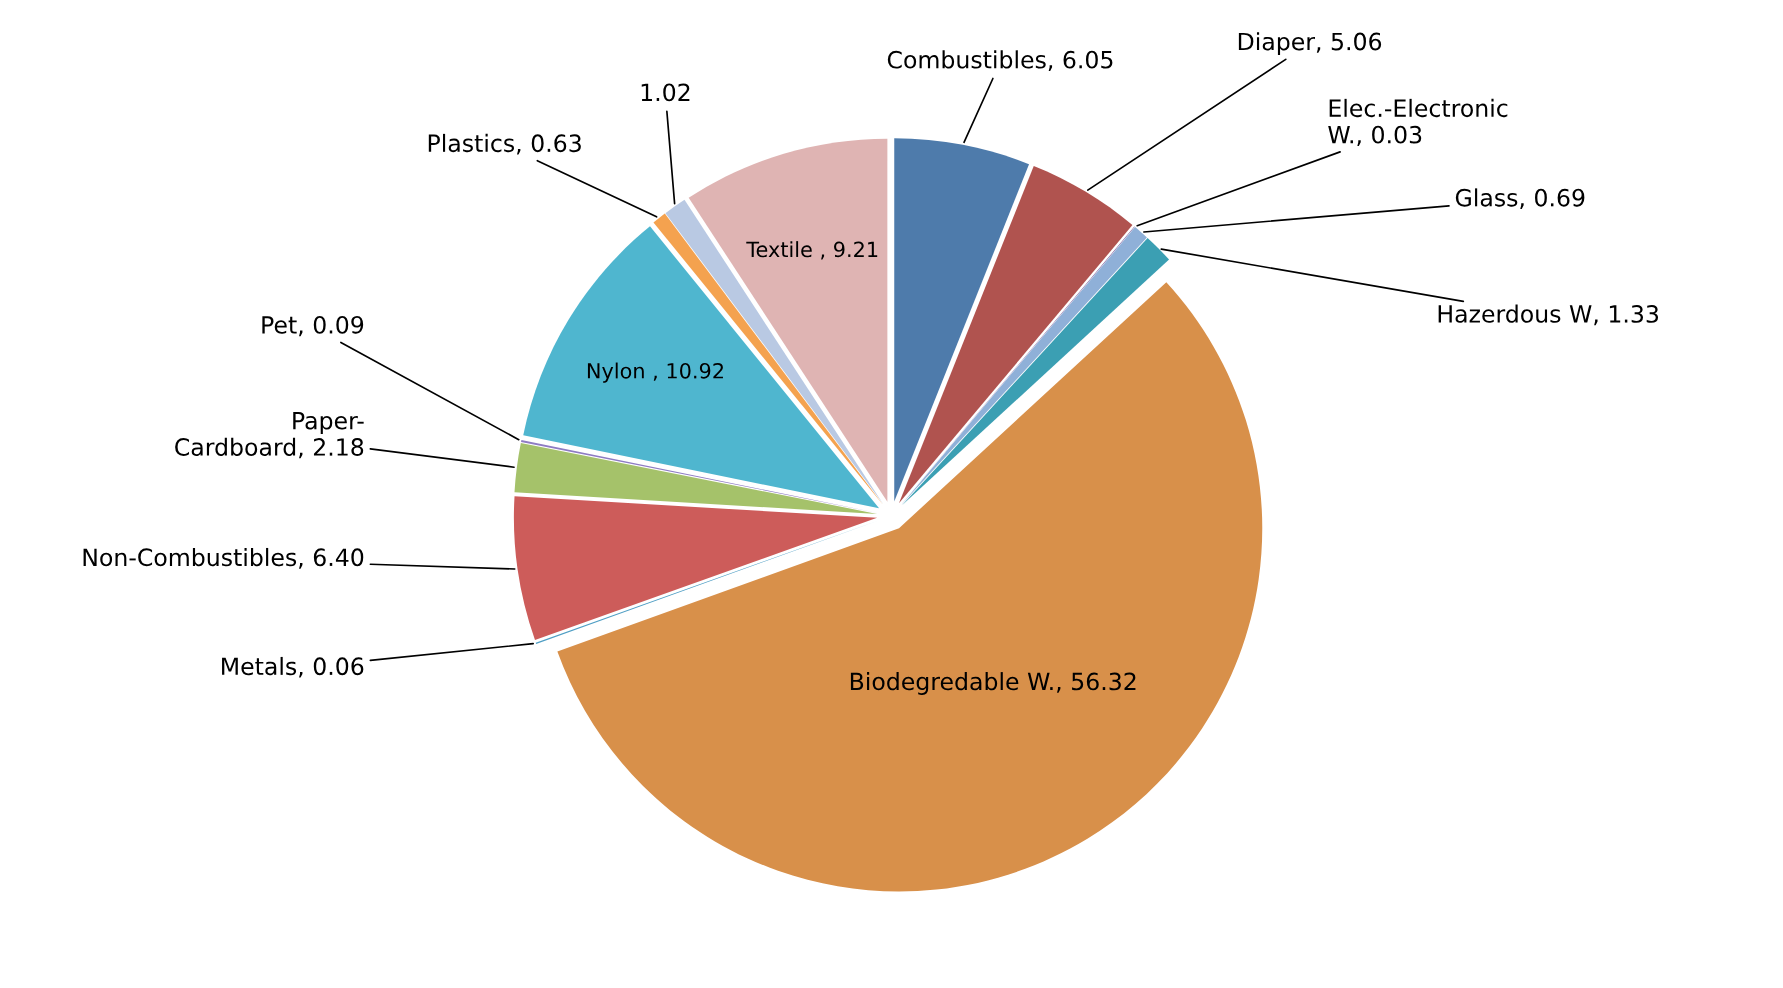  What do you see at coordinates (269, 435) in the screenshot?
I see `slice-label: Paper-Cardboard, 2.18` at bounding box center [269, 435].